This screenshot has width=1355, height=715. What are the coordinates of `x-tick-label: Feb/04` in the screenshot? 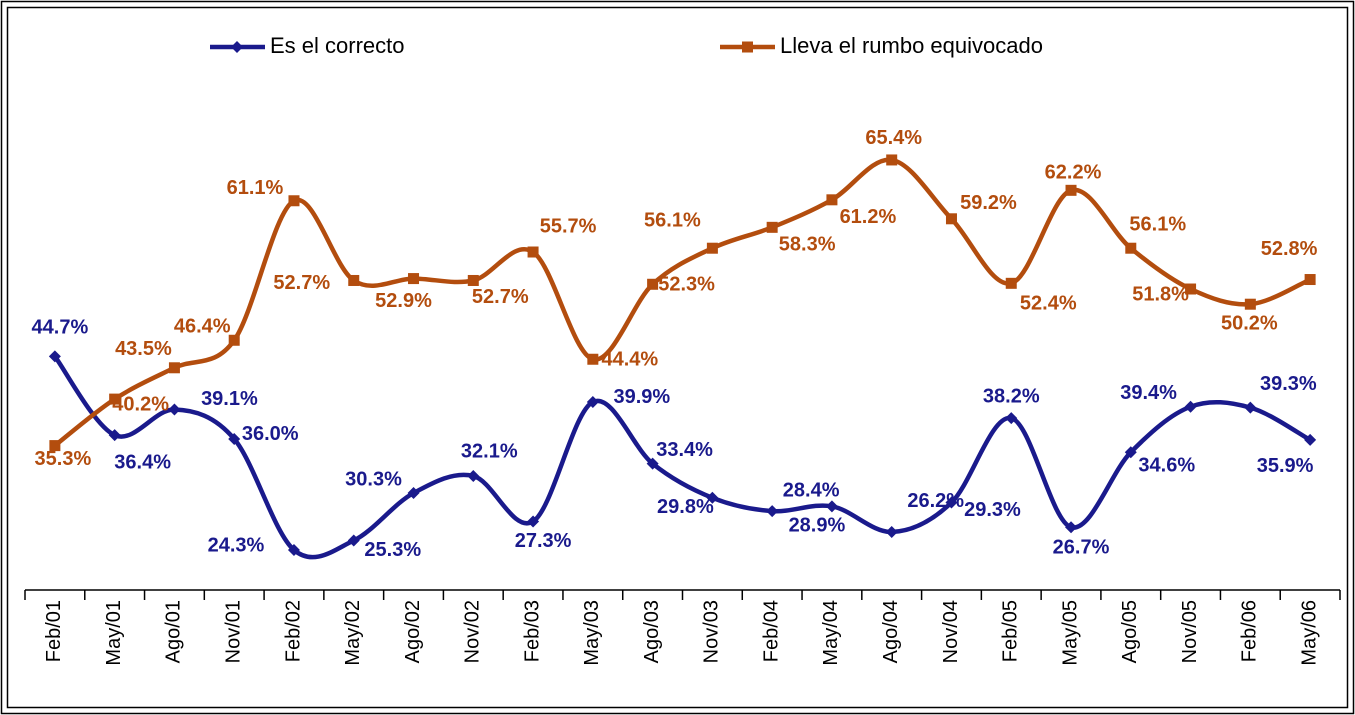 It's located at (771, 631).